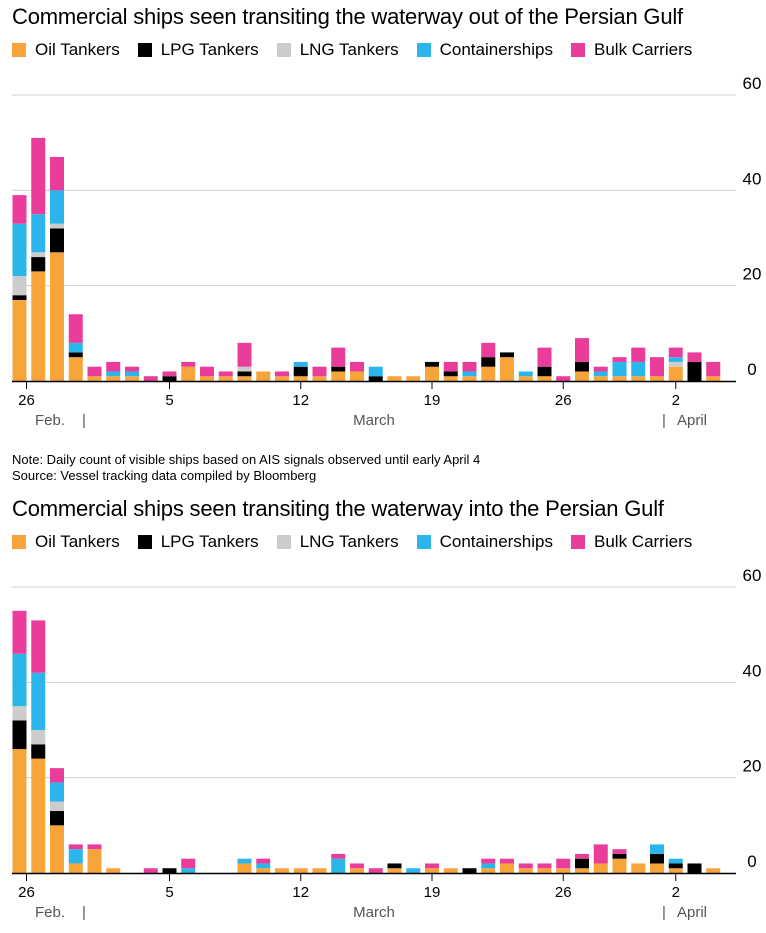  What do you see at coordinates (692, 912) in the screenshot?
I see `month-label-april: April` at bounding box center [692, 912].